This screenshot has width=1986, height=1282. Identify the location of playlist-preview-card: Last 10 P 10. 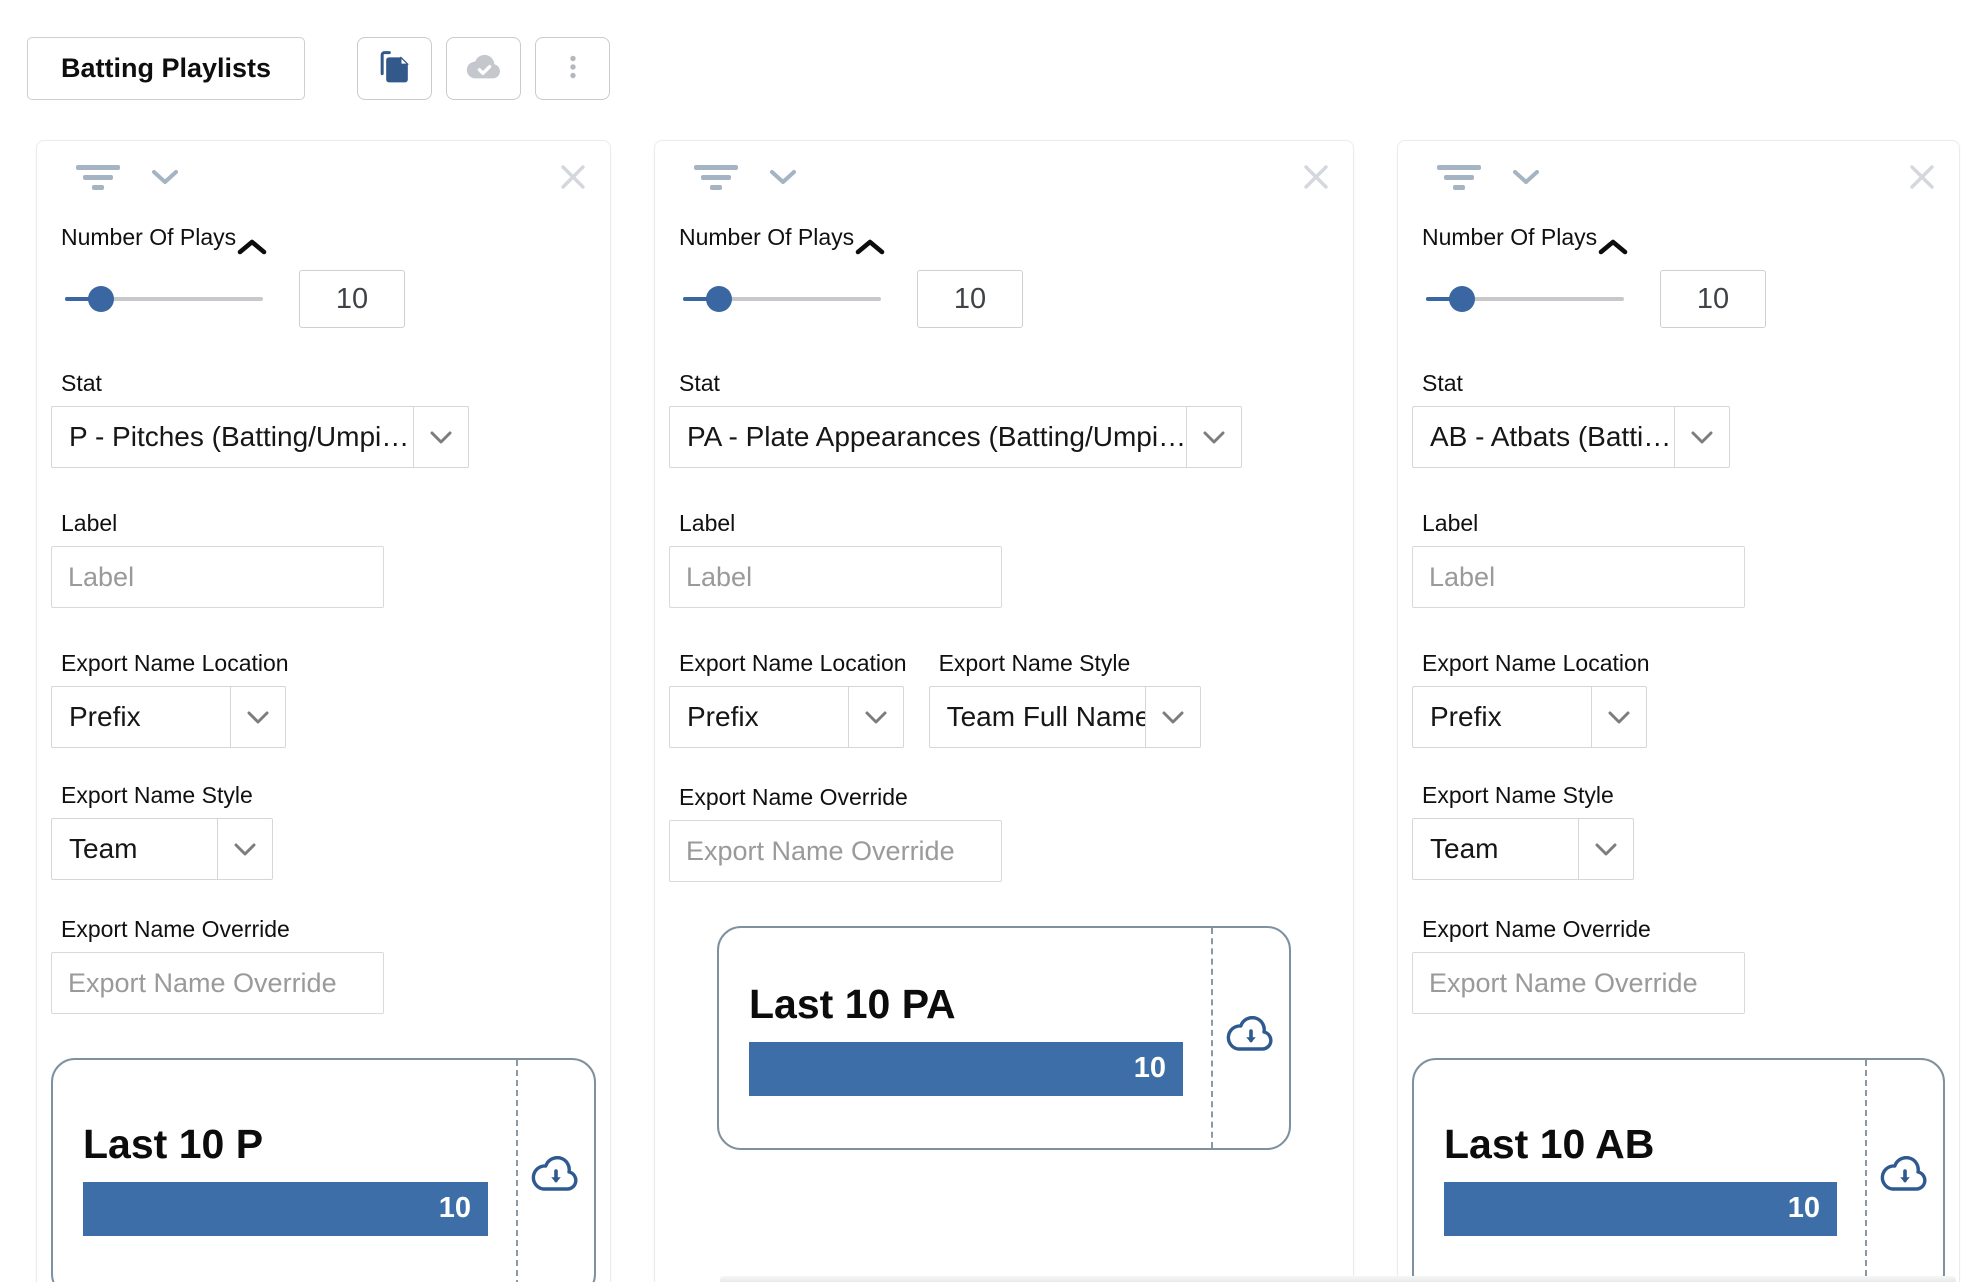
(323, 1170).